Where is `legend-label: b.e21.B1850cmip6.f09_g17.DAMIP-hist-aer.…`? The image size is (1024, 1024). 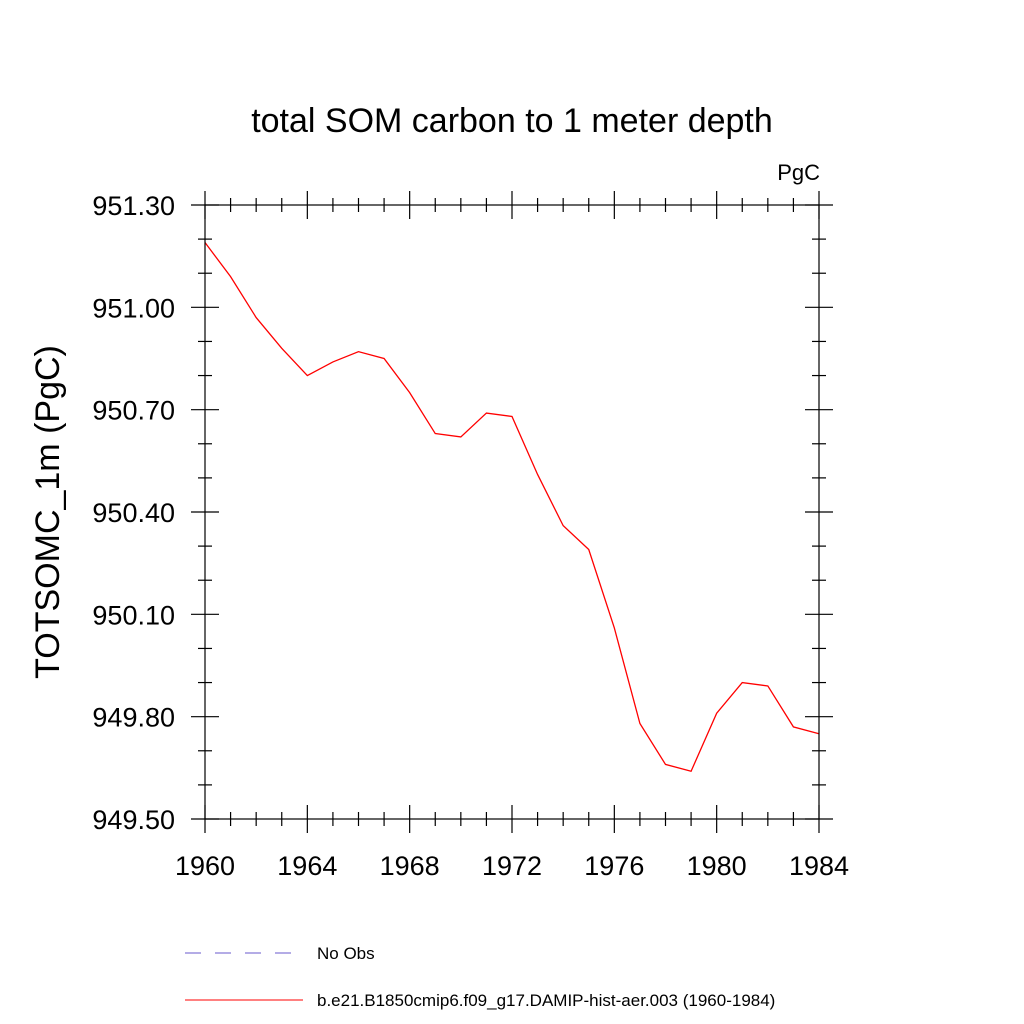
legend-label: b.e21.B1850cmip6.f09_g17.DAMIP-hist-aer.… is located at coordinates (546, 1000).